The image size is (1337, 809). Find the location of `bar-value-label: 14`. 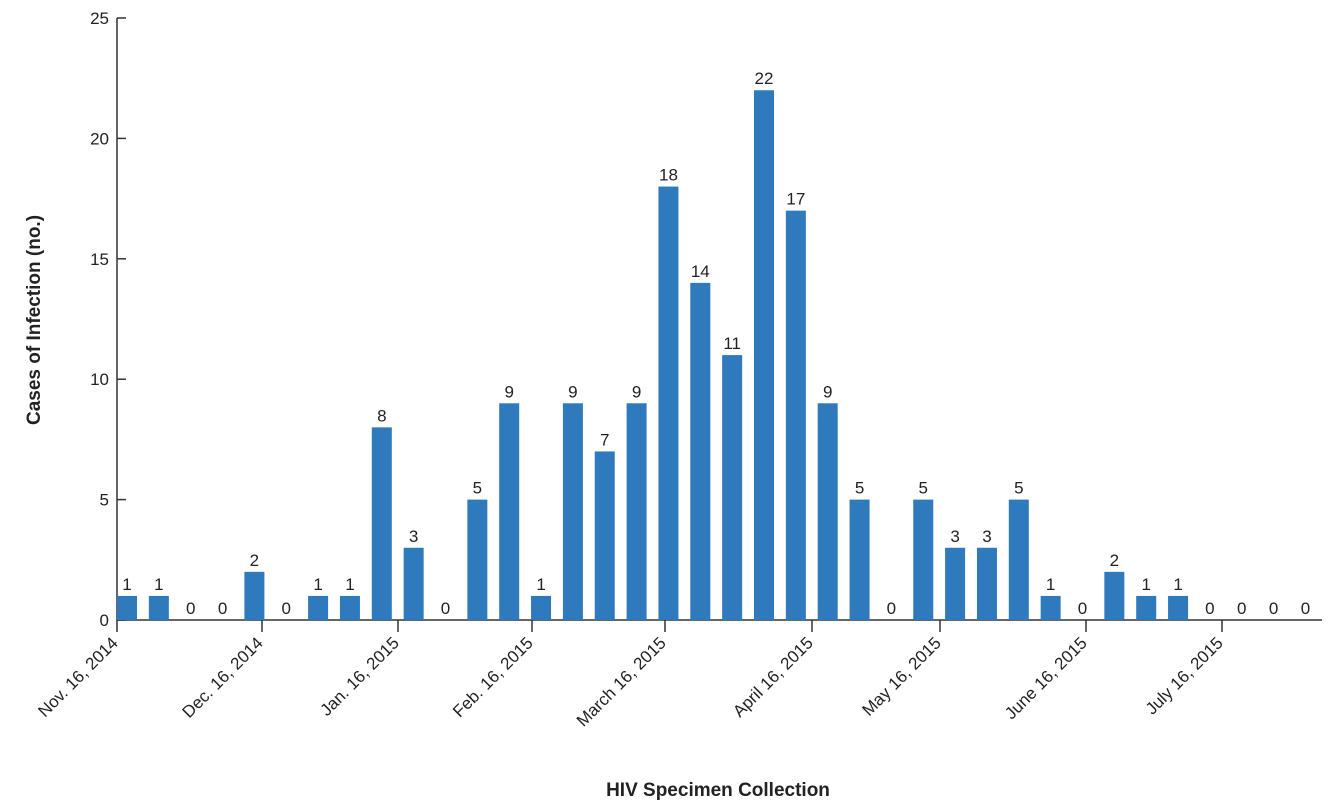

bar-value-label: 14 is located at coordinates (700, 271).